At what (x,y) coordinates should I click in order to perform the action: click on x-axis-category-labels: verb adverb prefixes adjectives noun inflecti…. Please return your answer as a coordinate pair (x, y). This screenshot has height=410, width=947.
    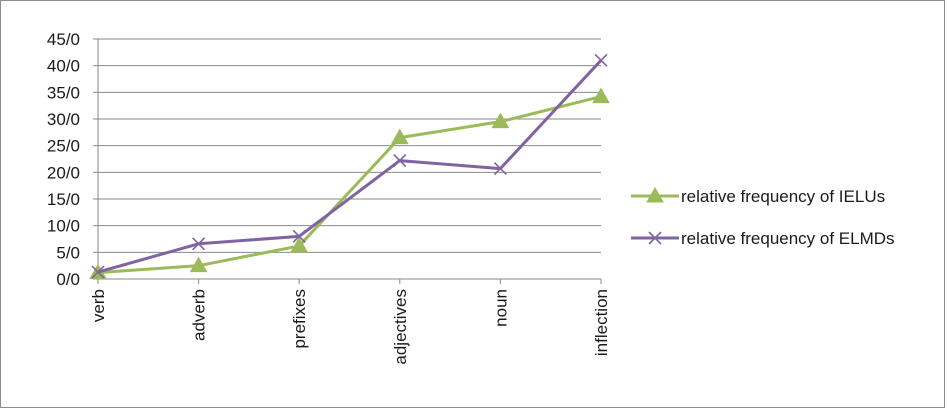
    Looking at the image, I should click on (350, 327).